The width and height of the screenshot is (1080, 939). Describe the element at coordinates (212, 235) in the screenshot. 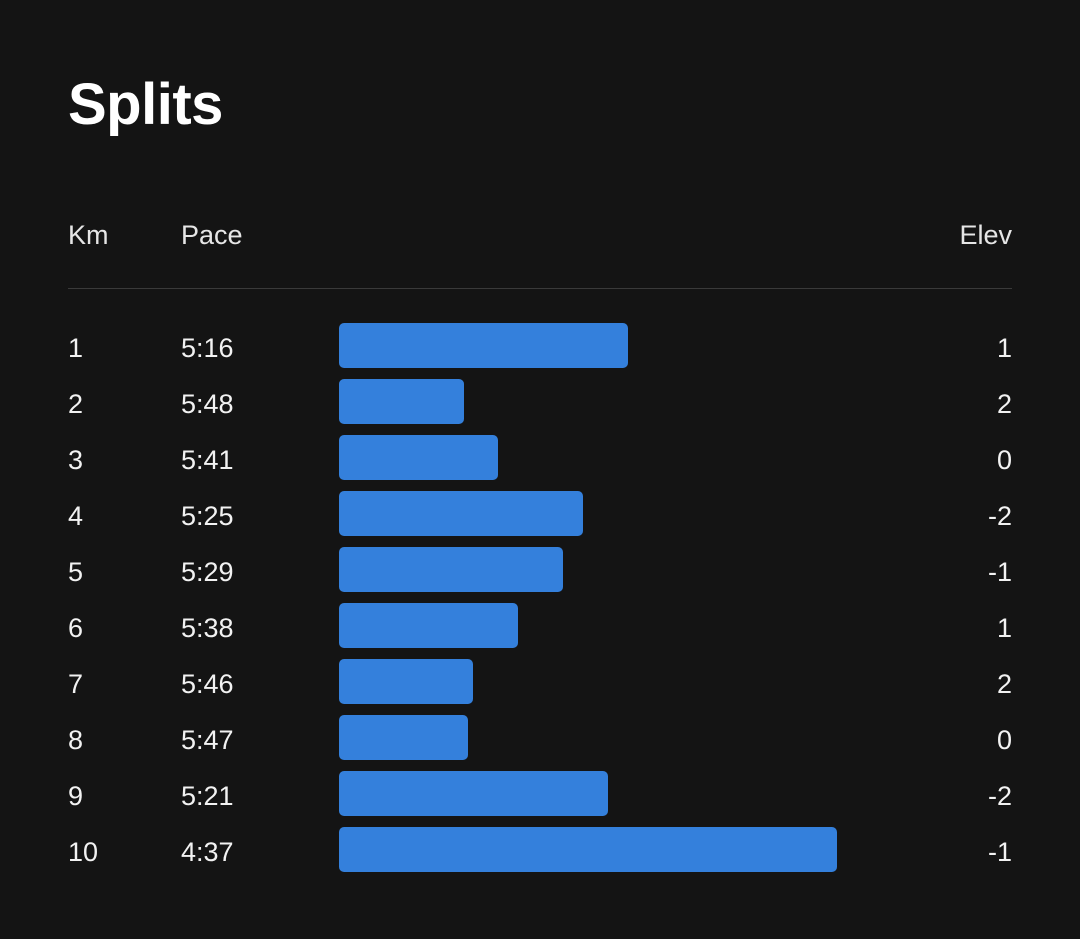

I see `header-pace: Pace` at that location.